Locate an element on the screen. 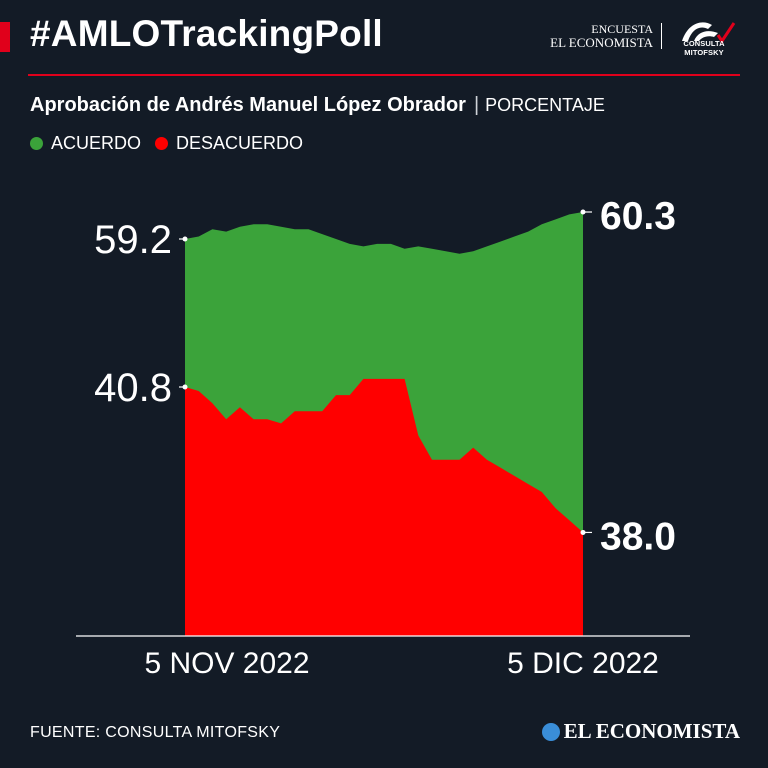 The height and width of the screenshot is (768, 768). x-label-end: 5 DIC 2022 is located at coordinates (583, 663).